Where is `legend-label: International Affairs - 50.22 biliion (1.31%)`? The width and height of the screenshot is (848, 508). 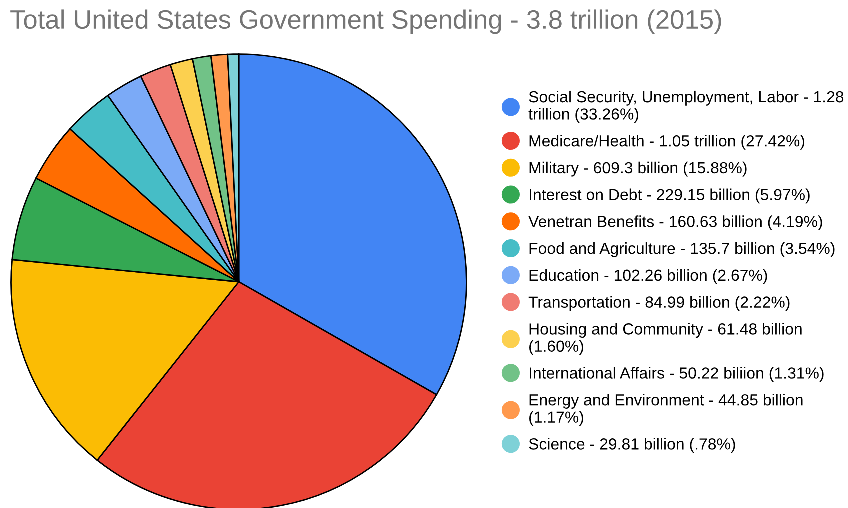 legend-label: International Affairs - 50.22 biliion (1.31%) is located at coordinates (677, 374).